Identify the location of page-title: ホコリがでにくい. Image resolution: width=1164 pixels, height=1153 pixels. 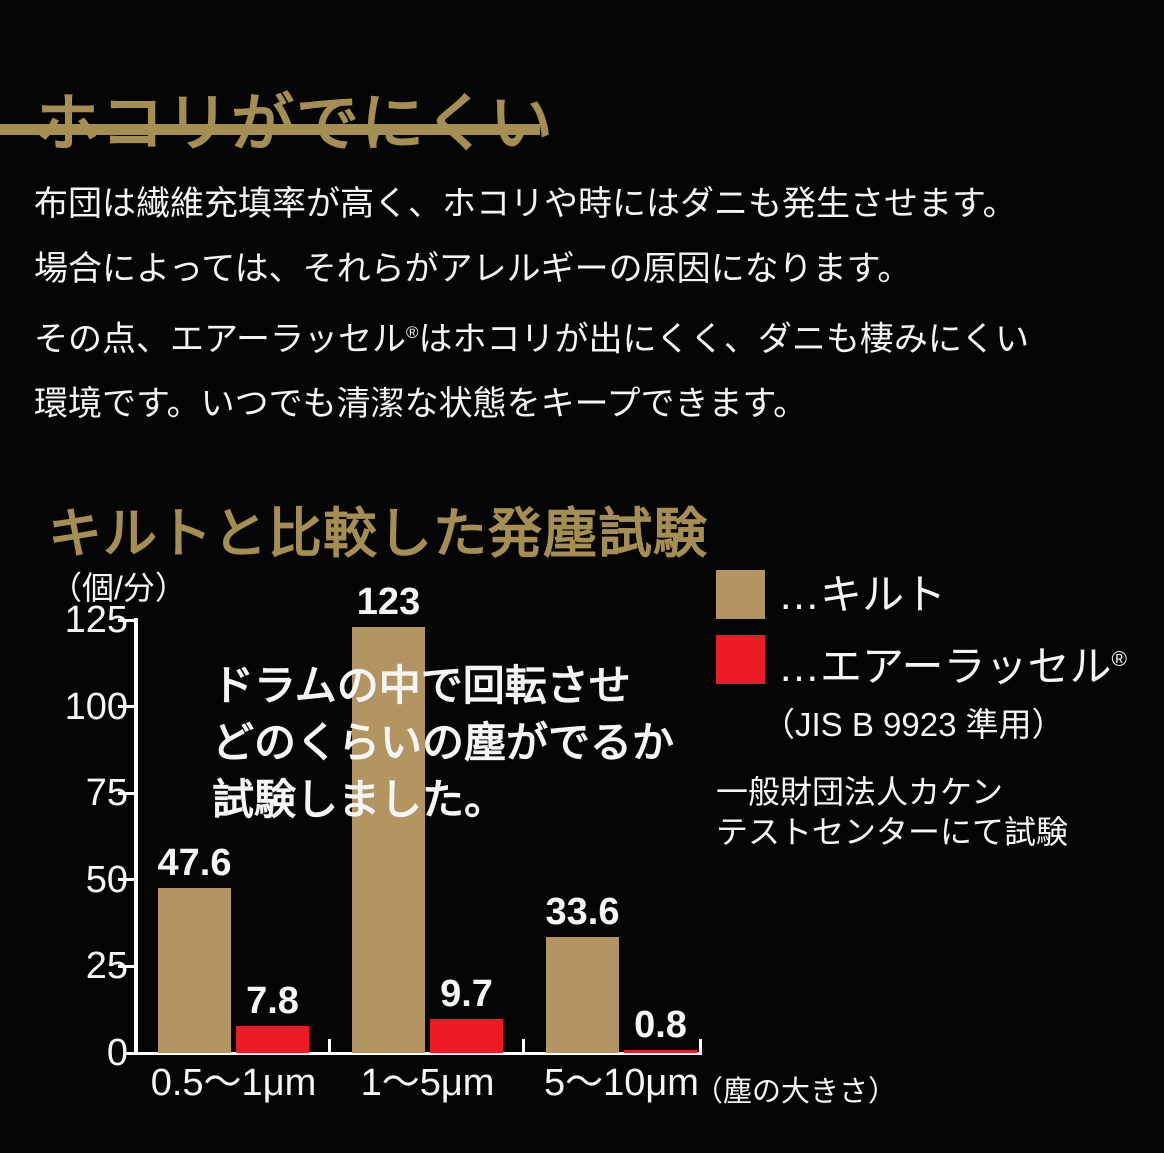
(295, 123).